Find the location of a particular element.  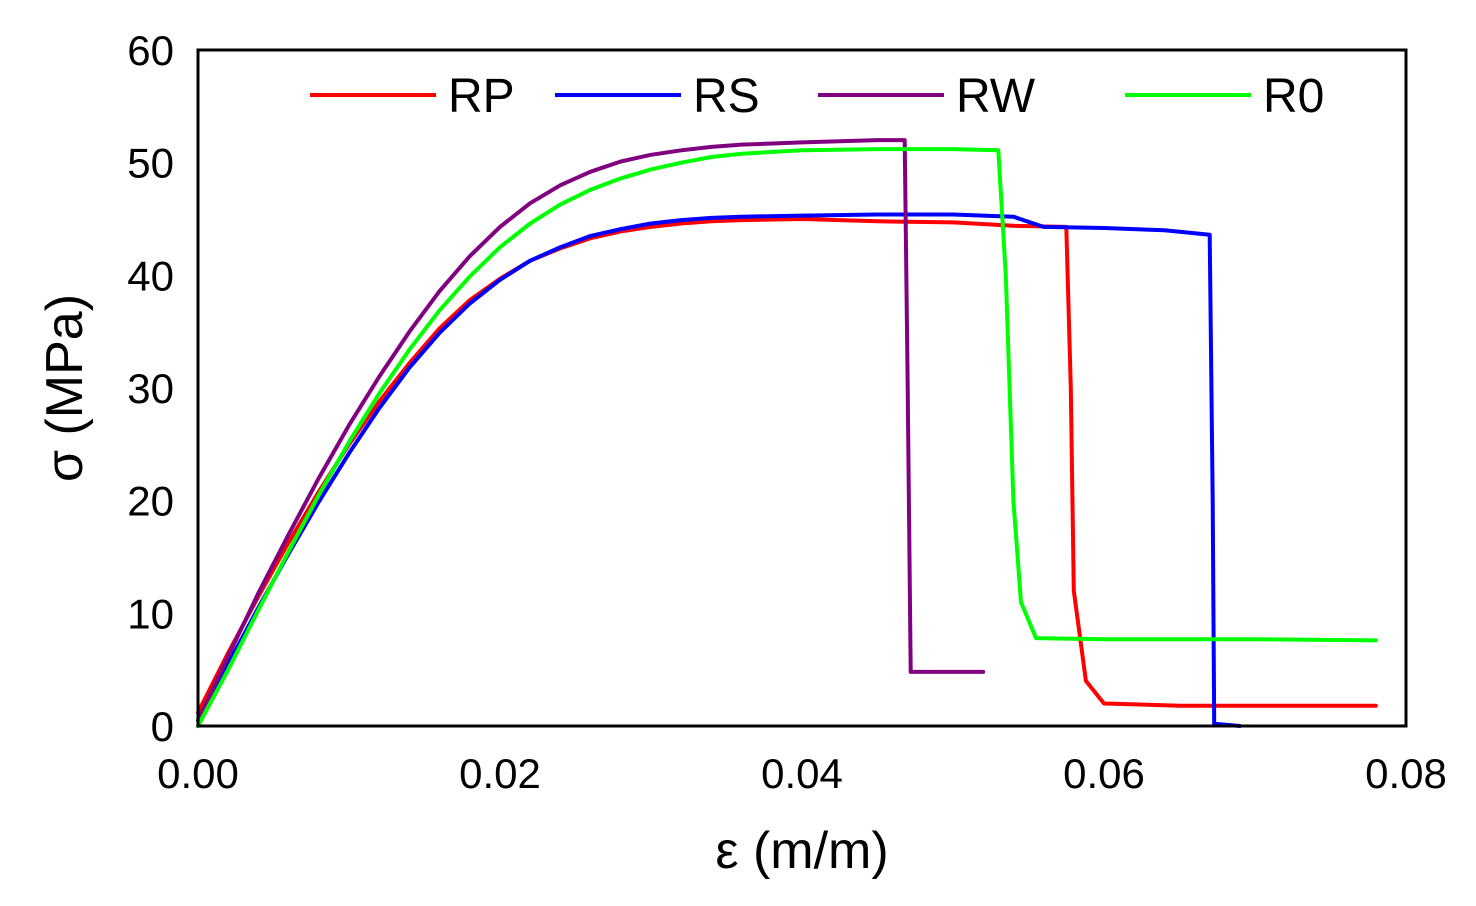

legend-item-rp: RP is located at coordinates (412, 96).